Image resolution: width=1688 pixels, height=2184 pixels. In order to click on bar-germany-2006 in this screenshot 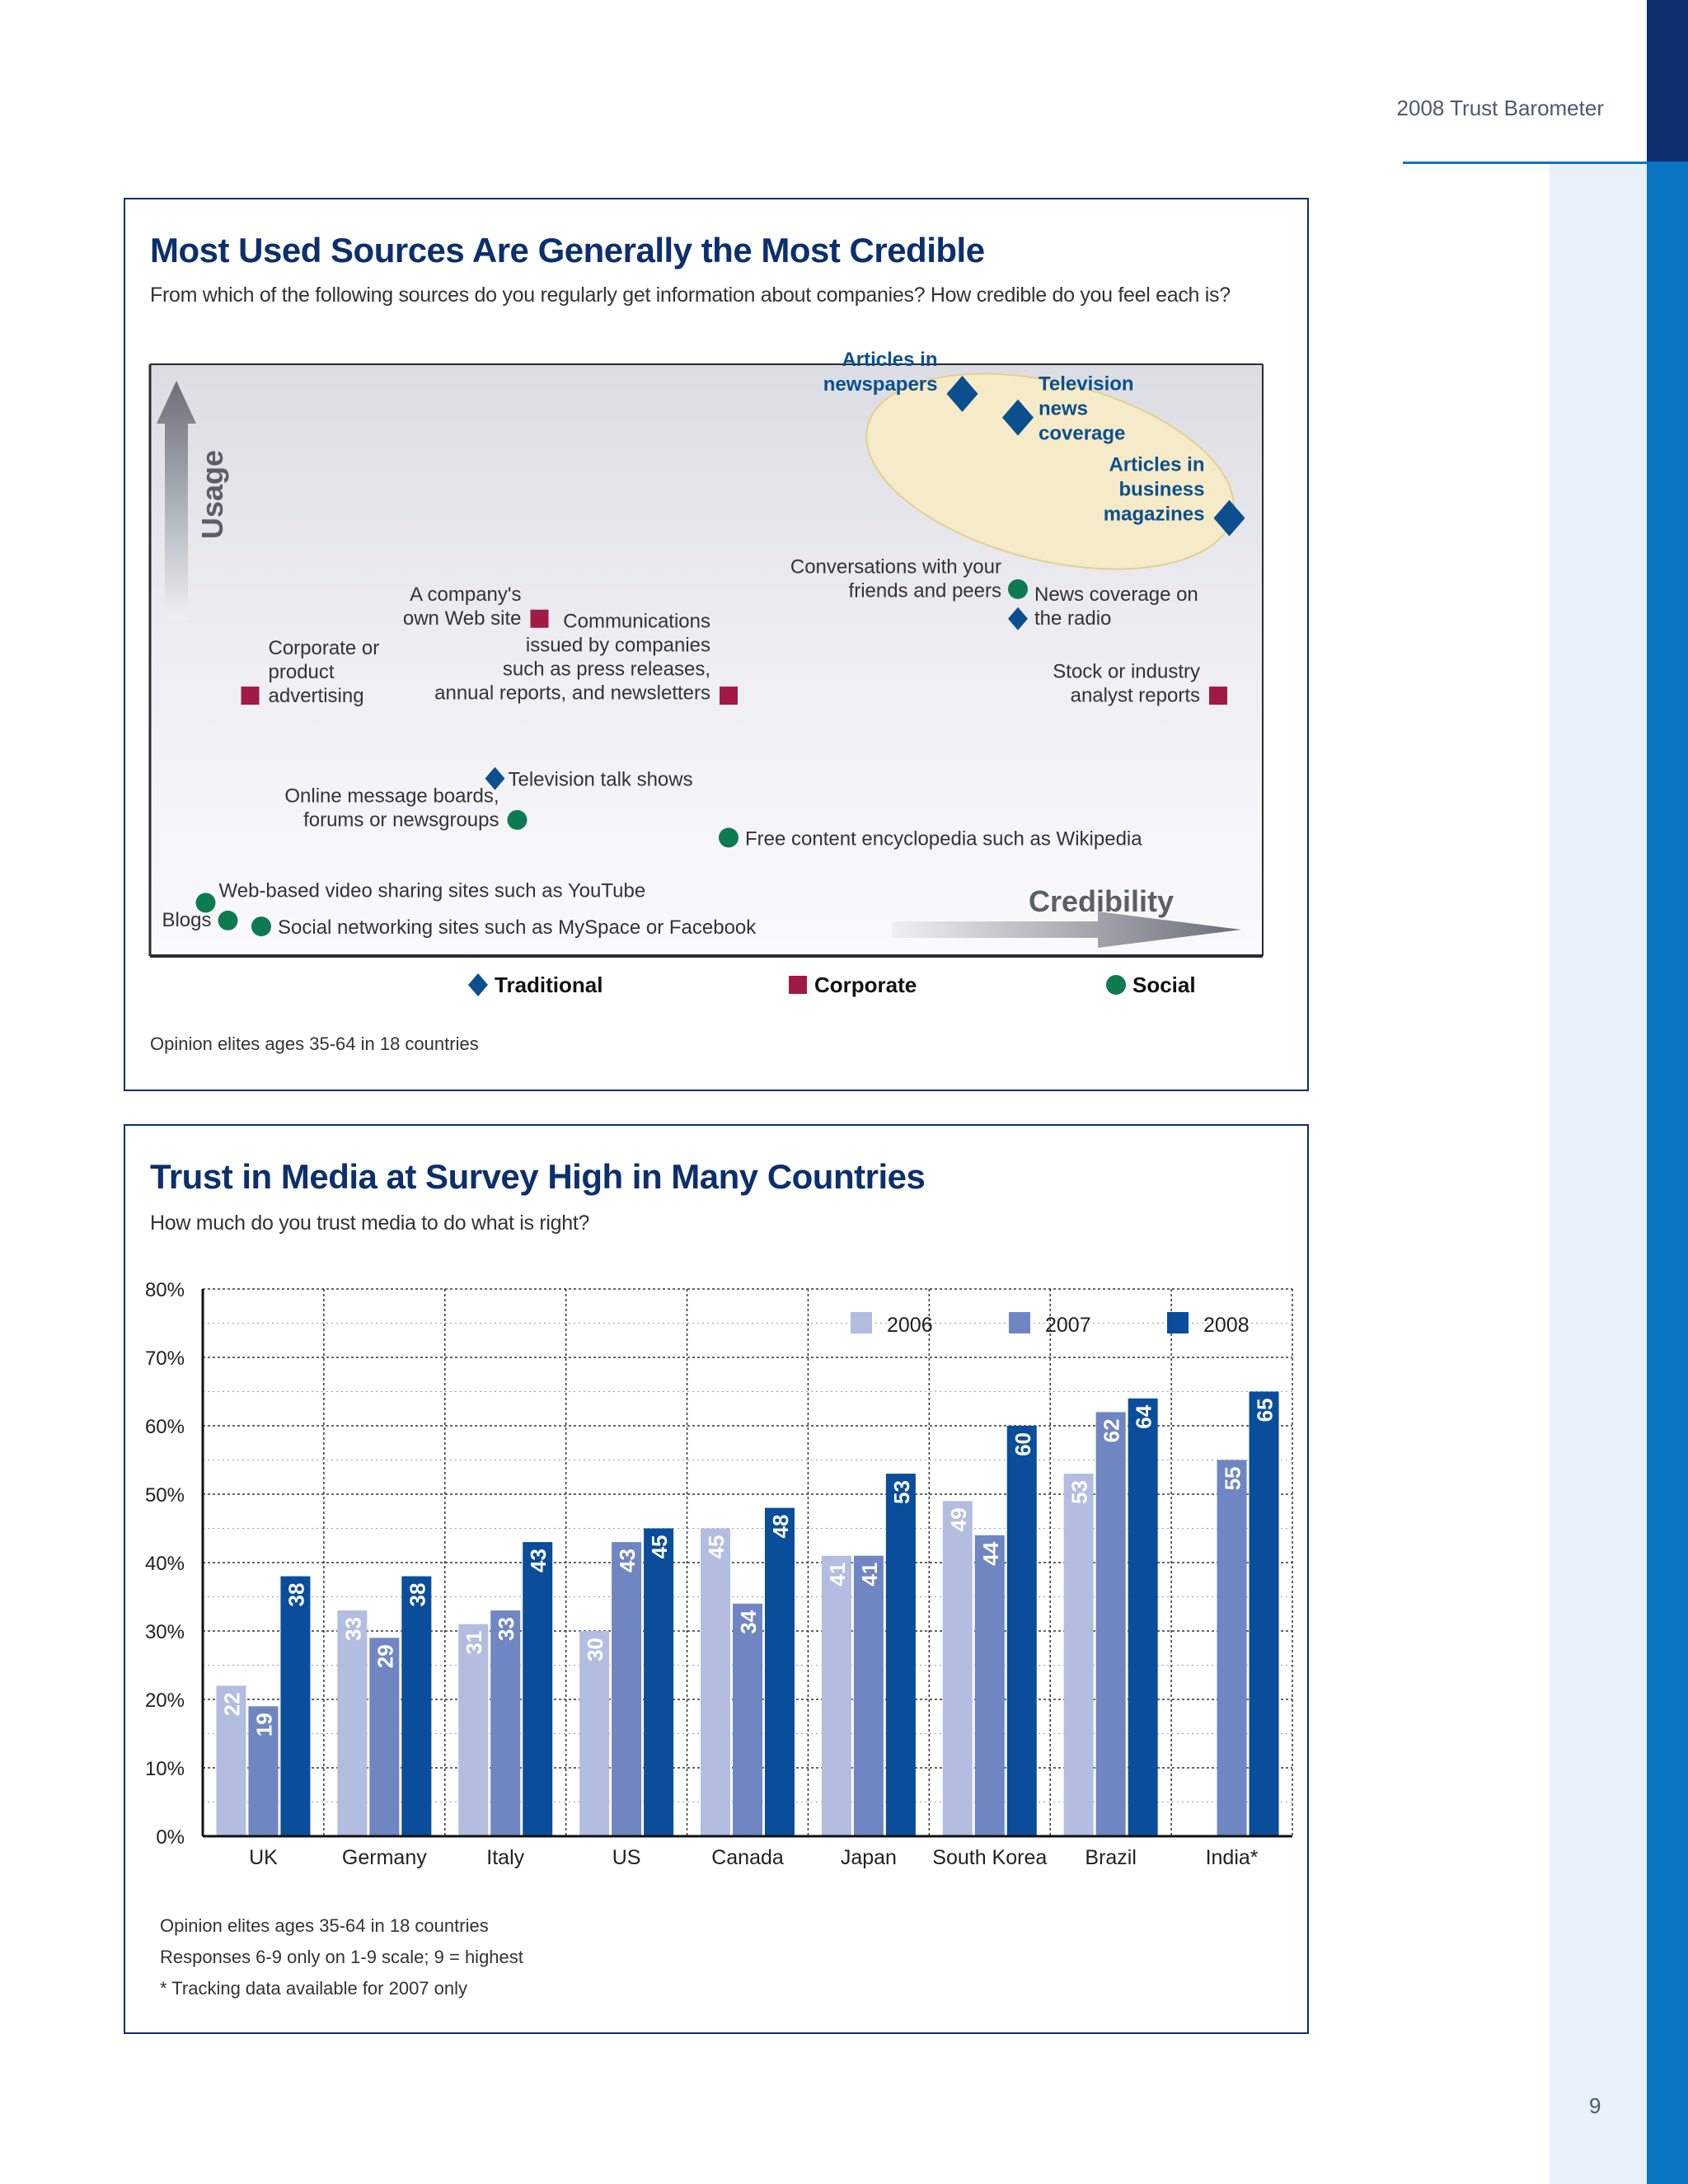, I will do `click(353, 1723)`.